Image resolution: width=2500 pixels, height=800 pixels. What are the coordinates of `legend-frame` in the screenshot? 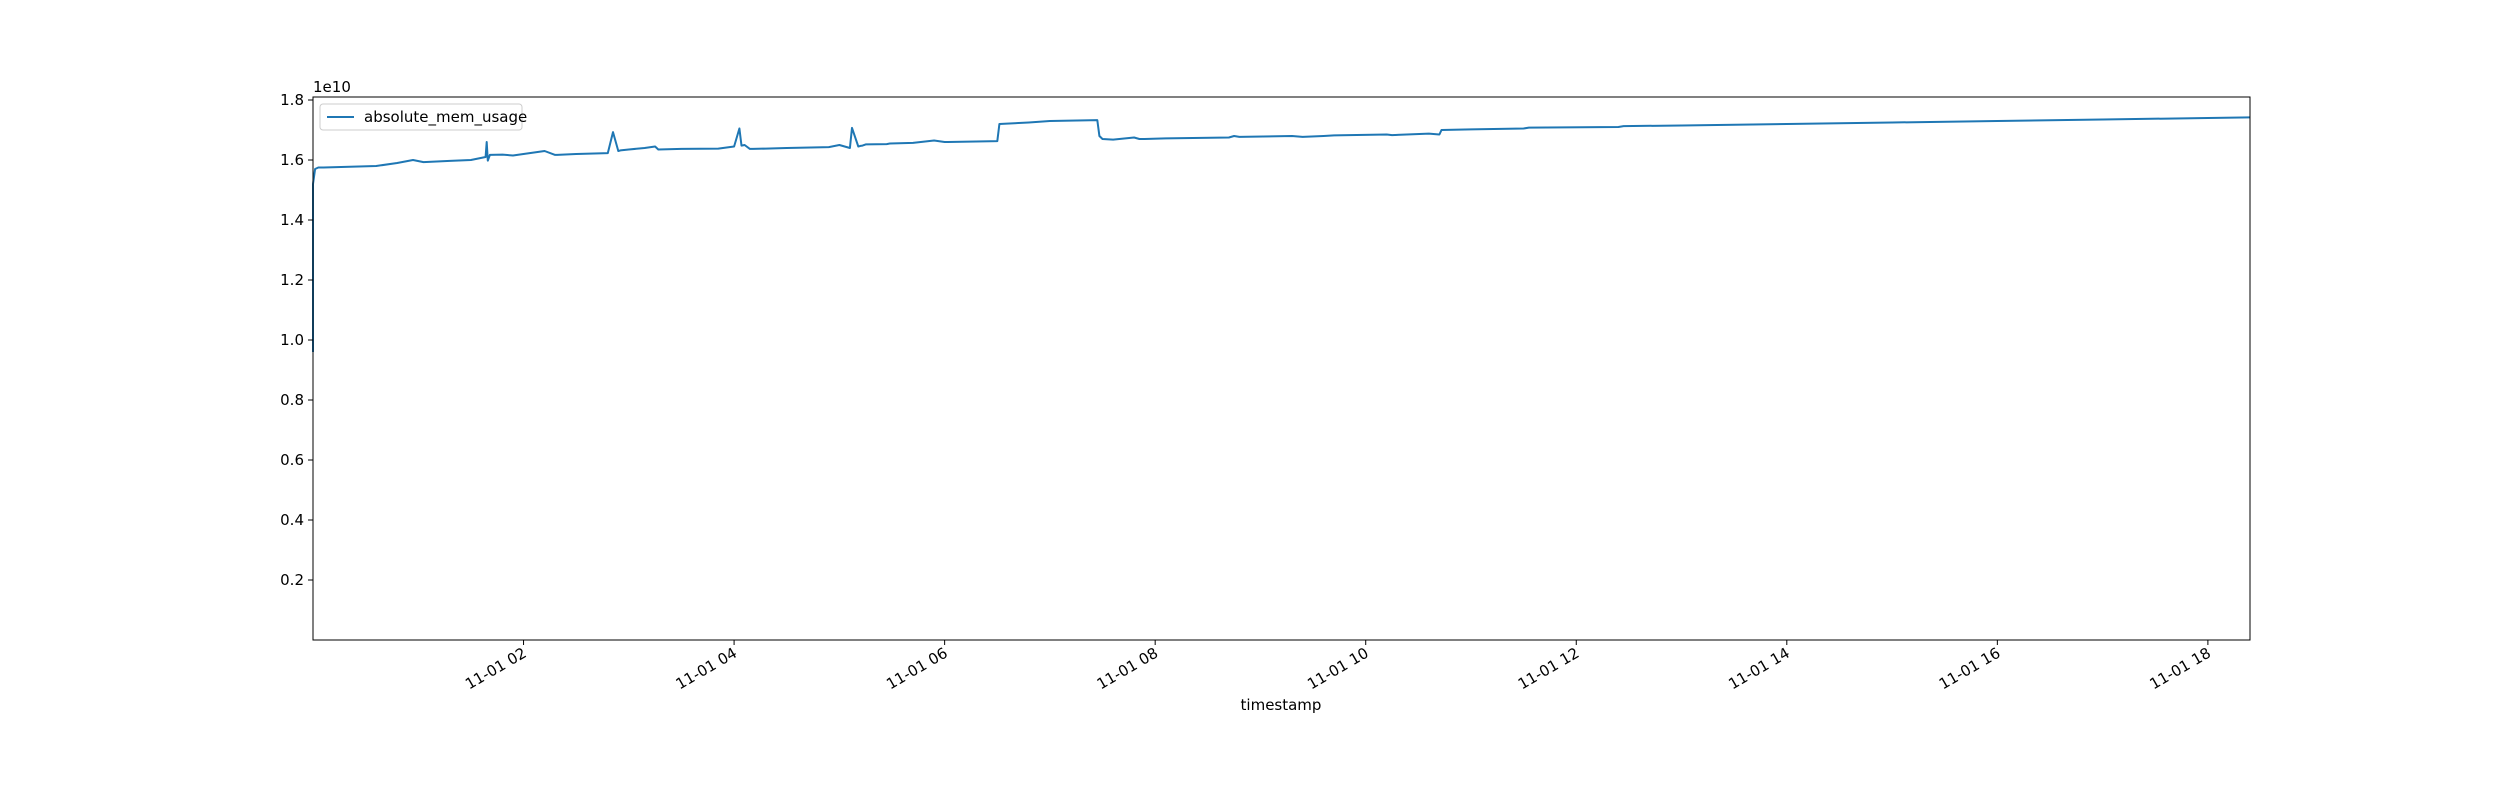 It's located at (421, 117).